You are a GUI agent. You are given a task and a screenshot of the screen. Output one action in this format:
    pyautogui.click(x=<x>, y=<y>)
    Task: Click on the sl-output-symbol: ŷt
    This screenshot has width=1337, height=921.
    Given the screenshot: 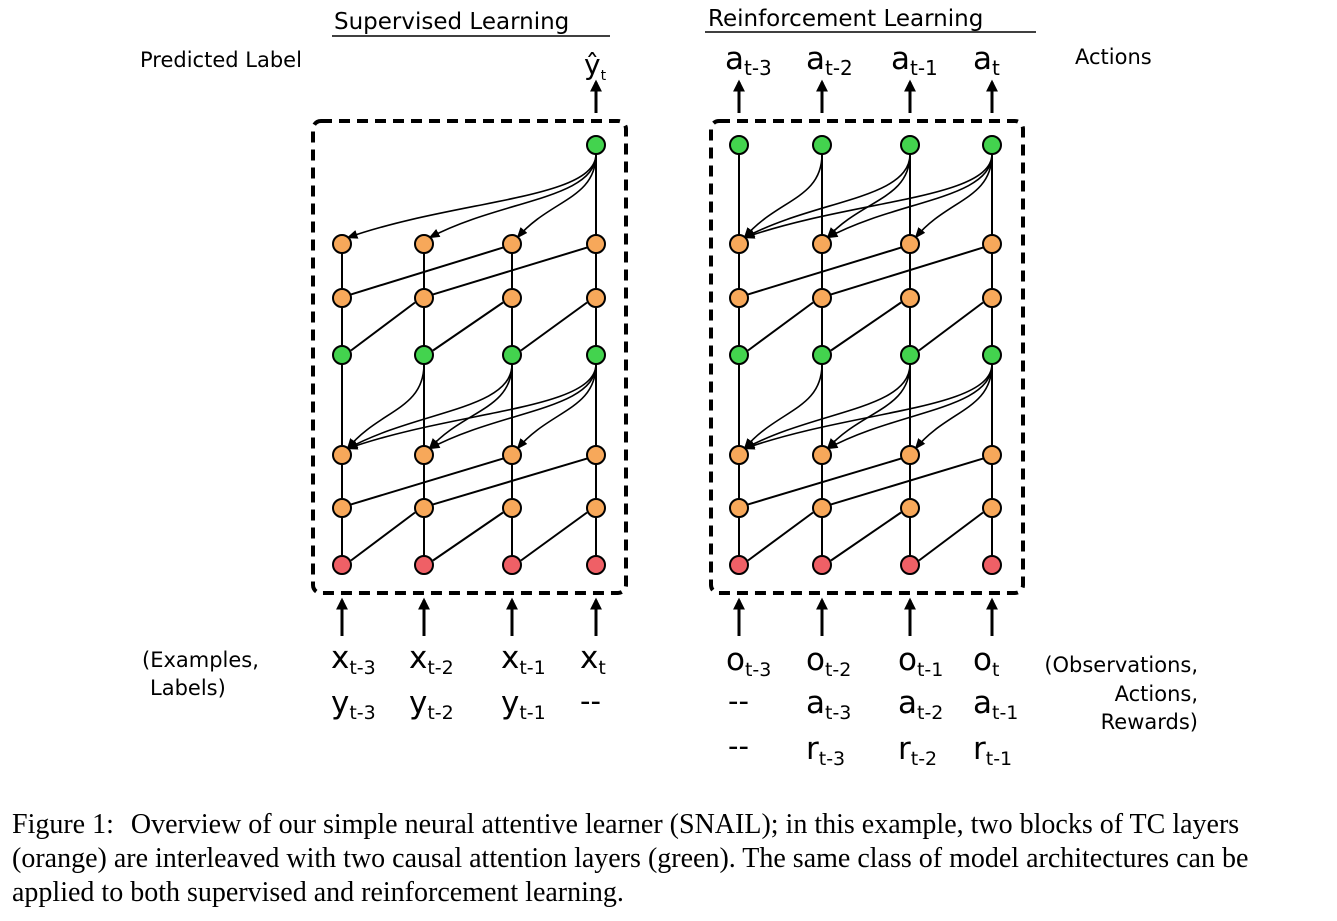 What is the action you would take?
    pyautogui.click(x=595, y=66)
    